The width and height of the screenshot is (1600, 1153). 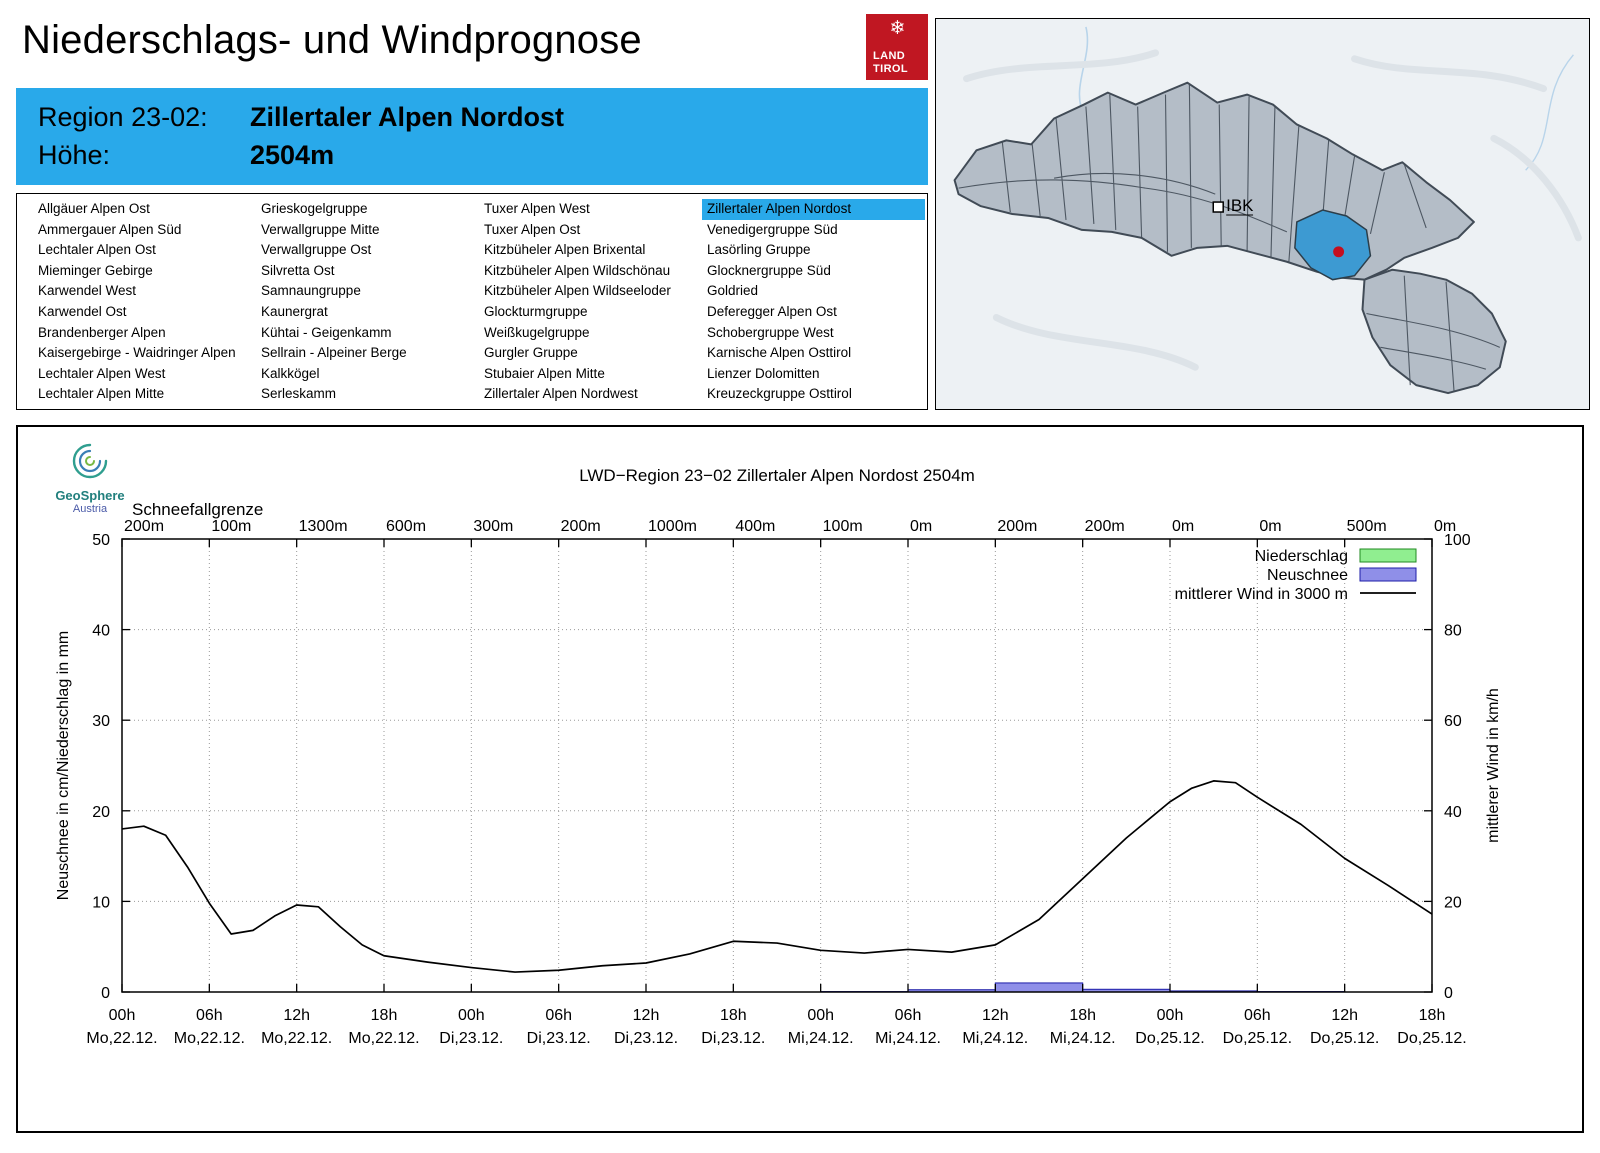 I want to click on map-region-selected, so click(x=1333, y=245).